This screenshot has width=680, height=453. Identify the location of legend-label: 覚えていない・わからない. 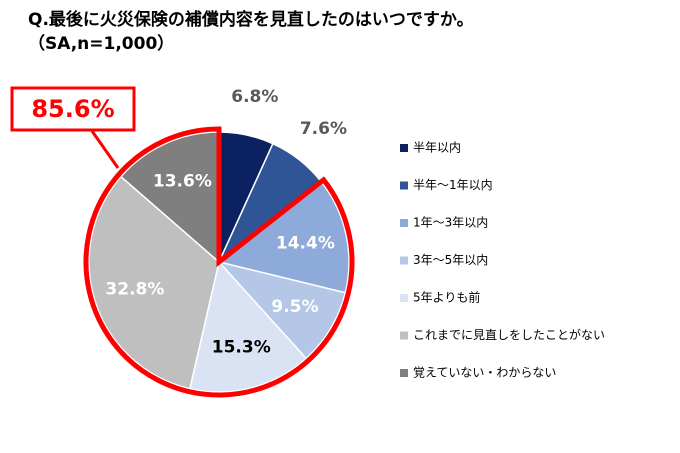
(484, 373).